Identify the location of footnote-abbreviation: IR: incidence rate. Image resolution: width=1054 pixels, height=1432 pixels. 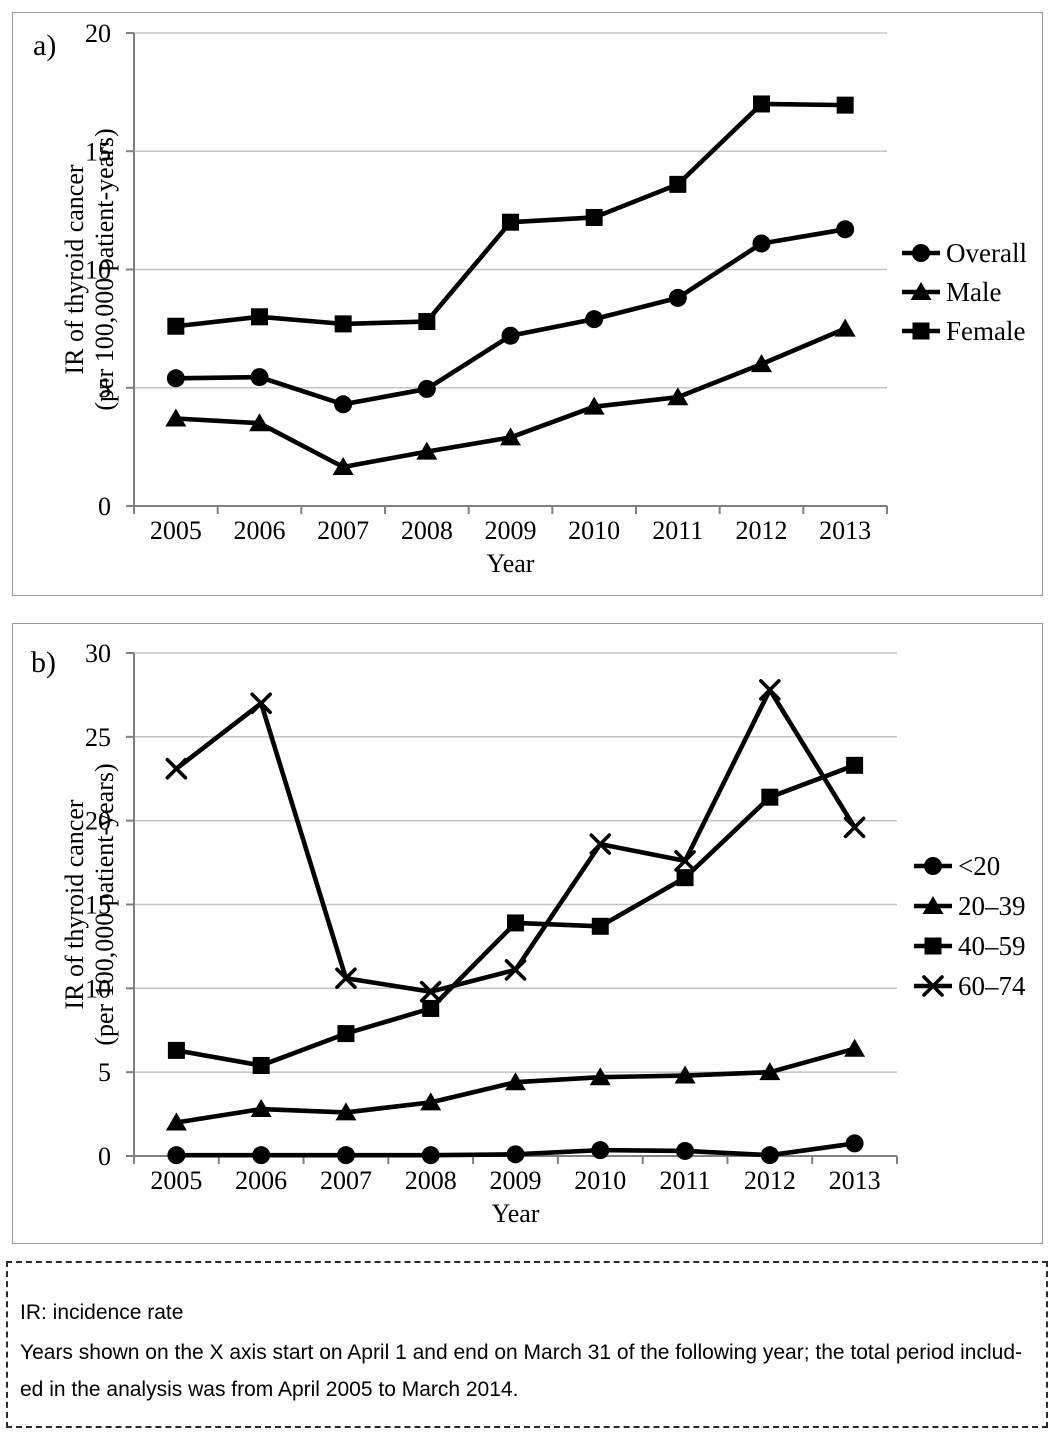
(102, 1312).